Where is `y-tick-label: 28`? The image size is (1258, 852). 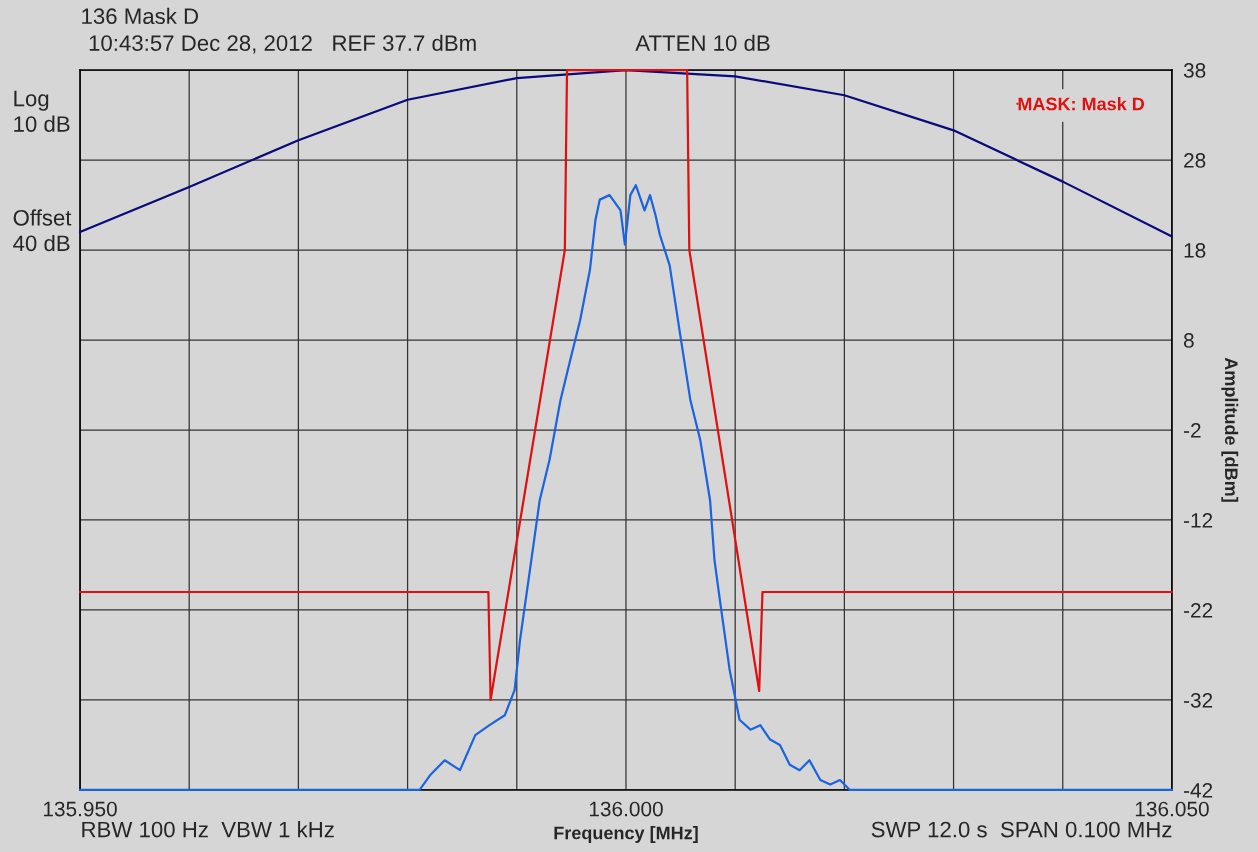 y-tick-label: 28 is located at coordinates (1195, 160).